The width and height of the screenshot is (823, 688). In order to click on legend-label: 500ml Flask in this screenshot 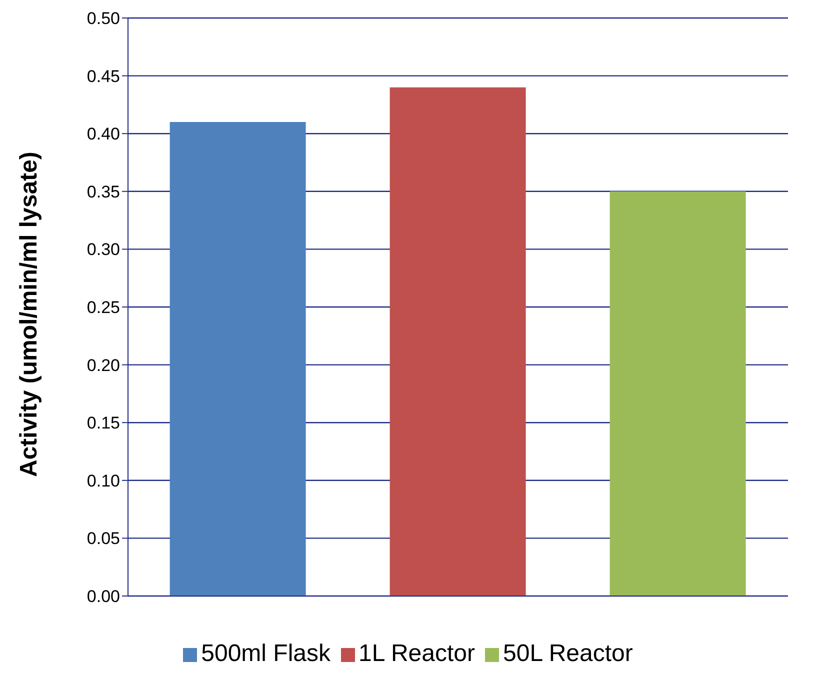, I will do `click(265, 653)`.